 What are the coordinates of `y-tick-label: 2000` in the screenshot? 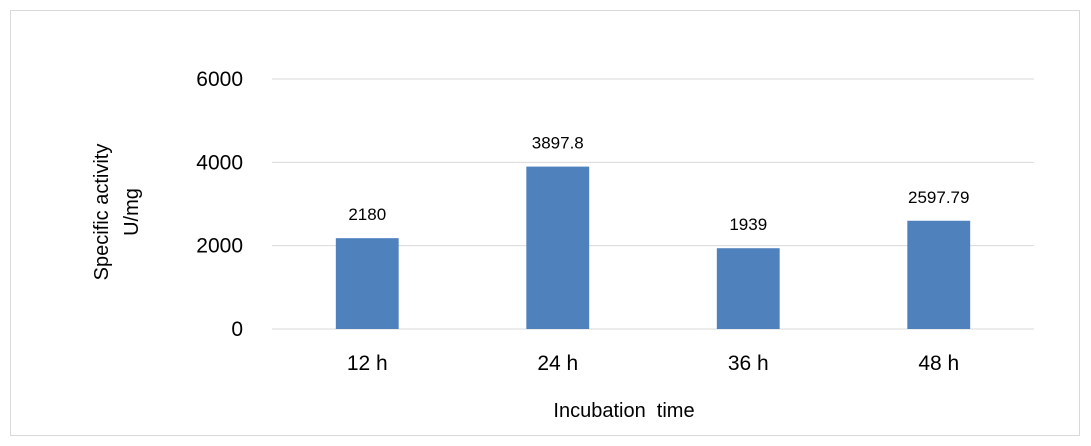 It's located at (219, 246).